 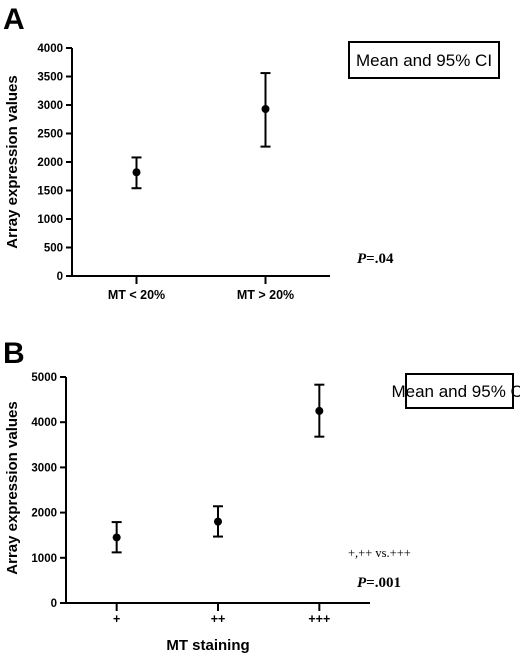 I want to click on y-tick-label: 2500, so click(x=50, y=135).